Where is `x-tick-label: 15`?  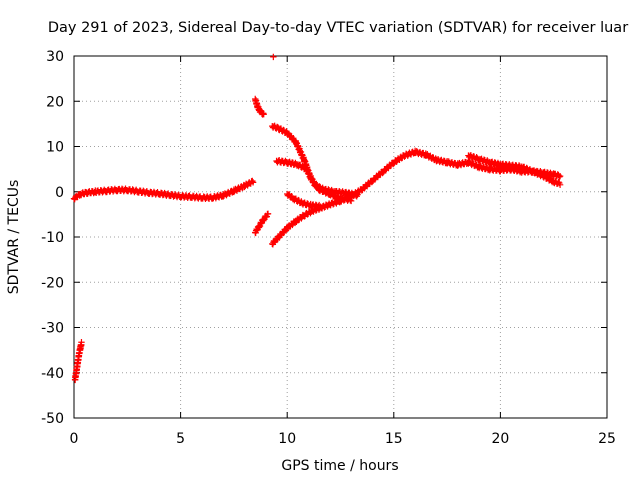
x-tick-label: 15 is located at coordinates (394, 439).